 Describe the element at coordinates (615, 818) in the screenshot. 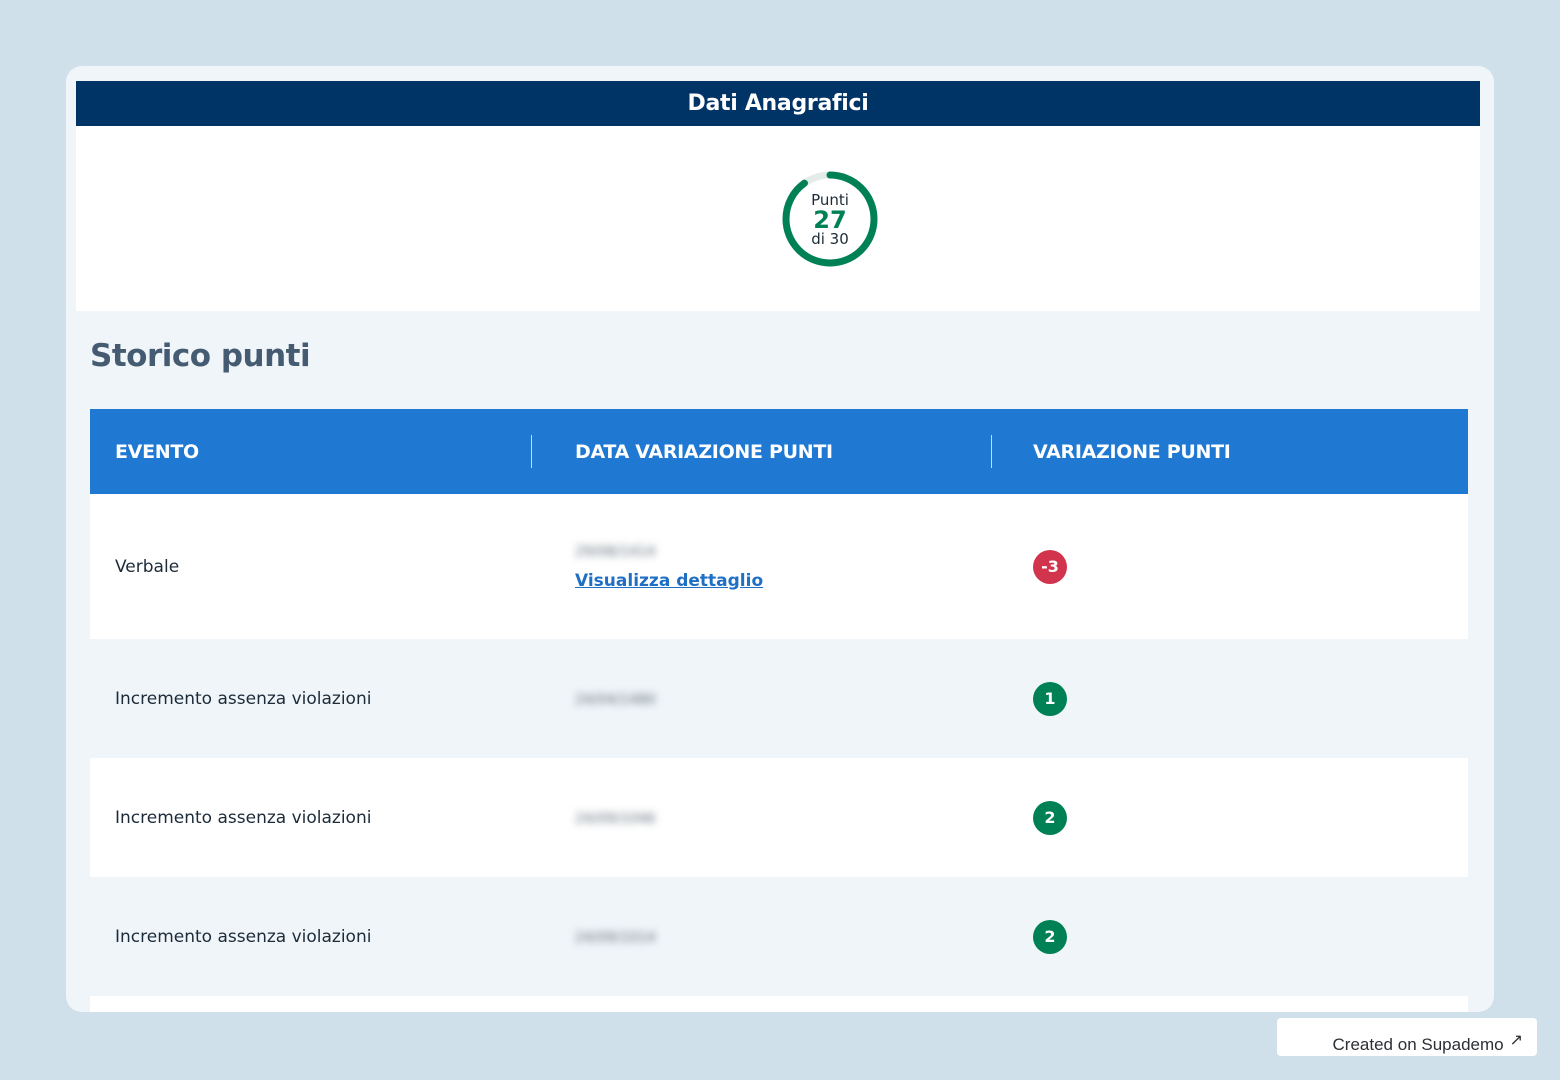

I see `date-value: 24/09/1046` at that location.